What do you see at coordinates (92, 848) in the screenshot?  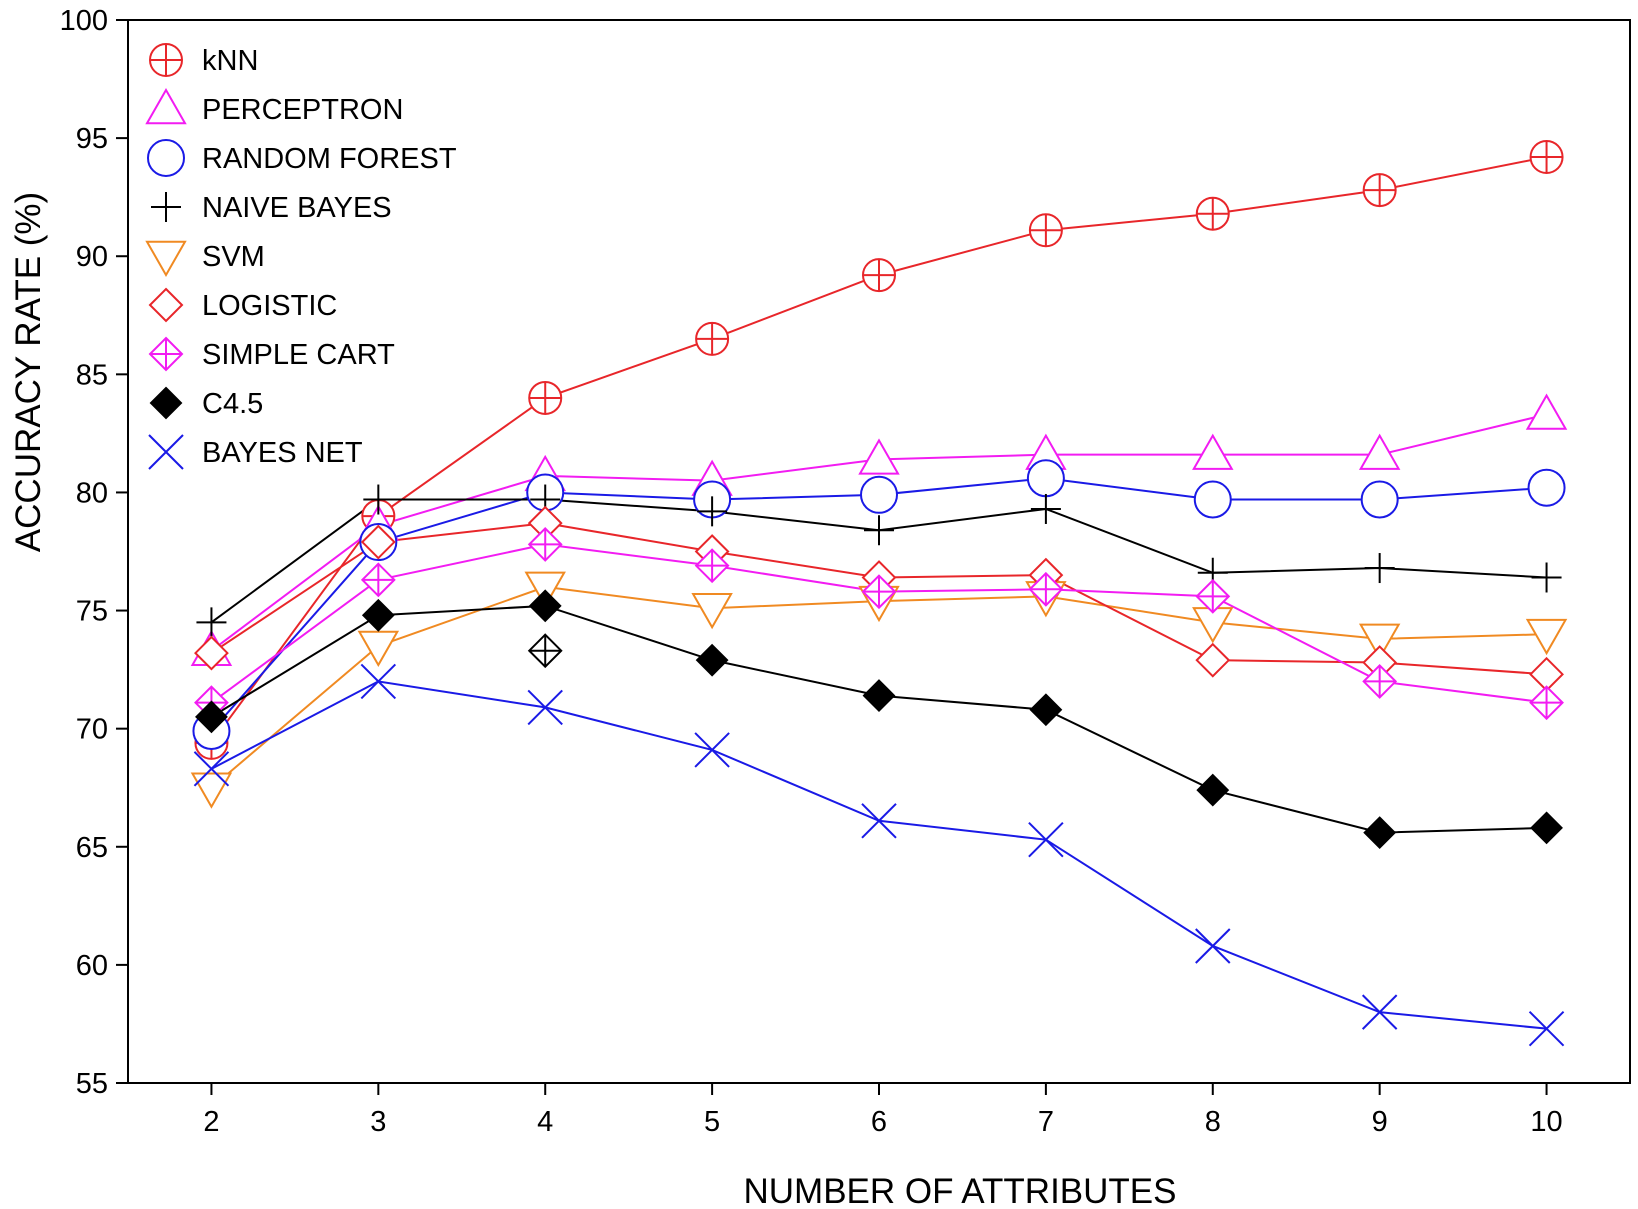 I see `y-tick-label: 65` at bounding box center [92, 848].